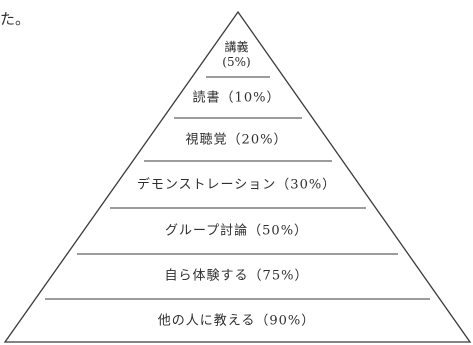 The height and width of the screenshot is (345, 473). Describe the element at coordinates (236, 231) in the screenshot. I see `tier-group-discussion-label: グループ討論（50%）` at that location.